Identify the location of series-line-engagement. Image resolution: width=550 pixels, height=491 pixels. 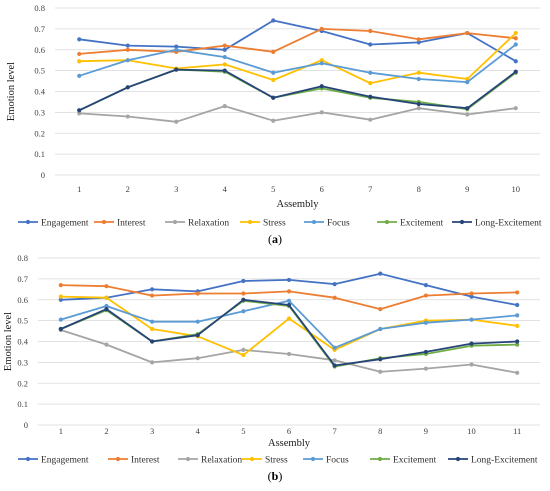
(298, 40).